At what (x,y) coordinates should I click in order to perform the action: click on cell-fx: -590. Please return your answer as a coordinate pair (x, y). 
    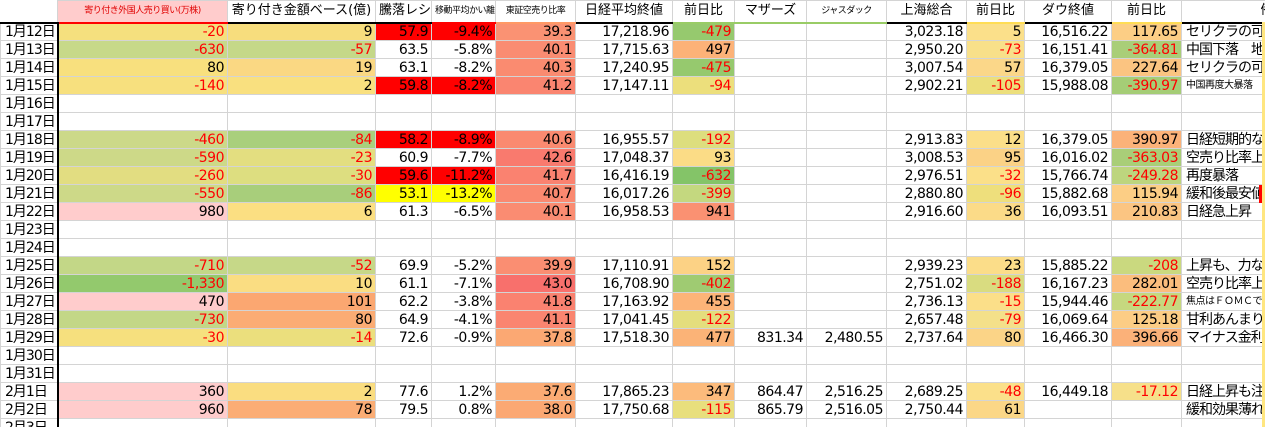
    Looking at the image, I should click on (142, 157).